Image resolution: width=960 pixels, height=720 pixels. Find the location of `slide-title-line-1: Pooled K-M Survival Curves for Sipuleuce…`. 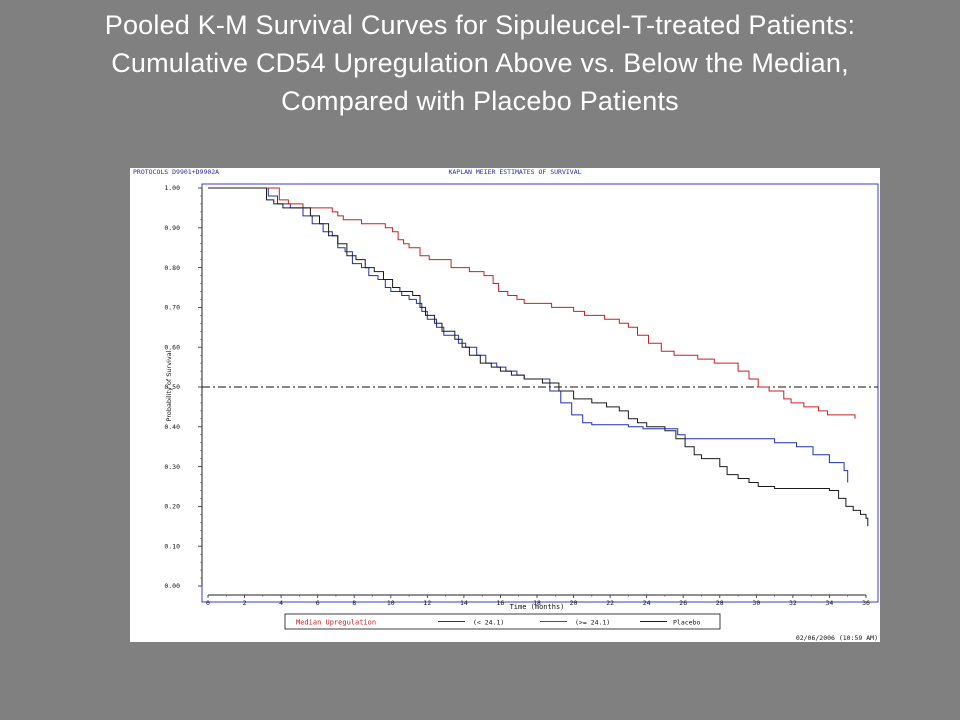

slide-title-line-1: Pooled K-M Survival Curves for Sipuleuce… is located at coordinates (480, 25).